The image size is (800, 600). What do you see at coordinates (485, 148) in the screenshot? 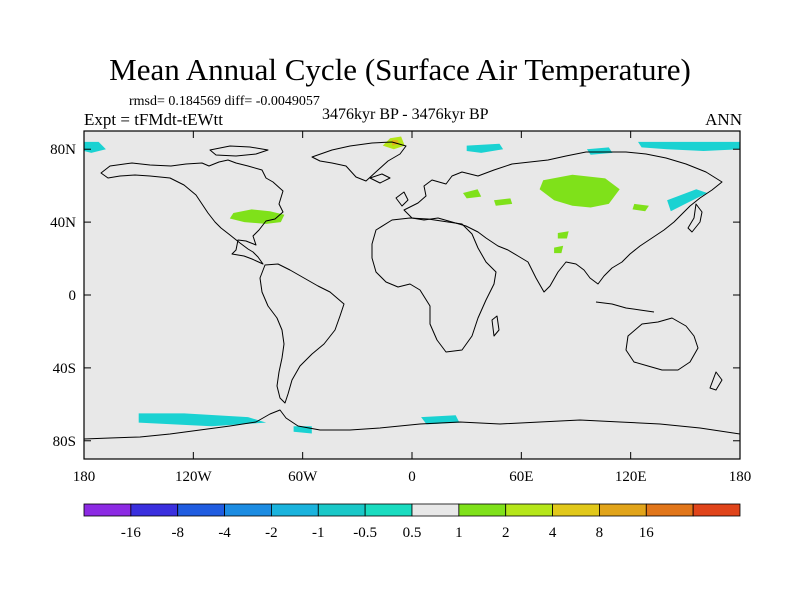
I see `anomaly-region-kara-sea-cool` at bounding box center [485, 148].